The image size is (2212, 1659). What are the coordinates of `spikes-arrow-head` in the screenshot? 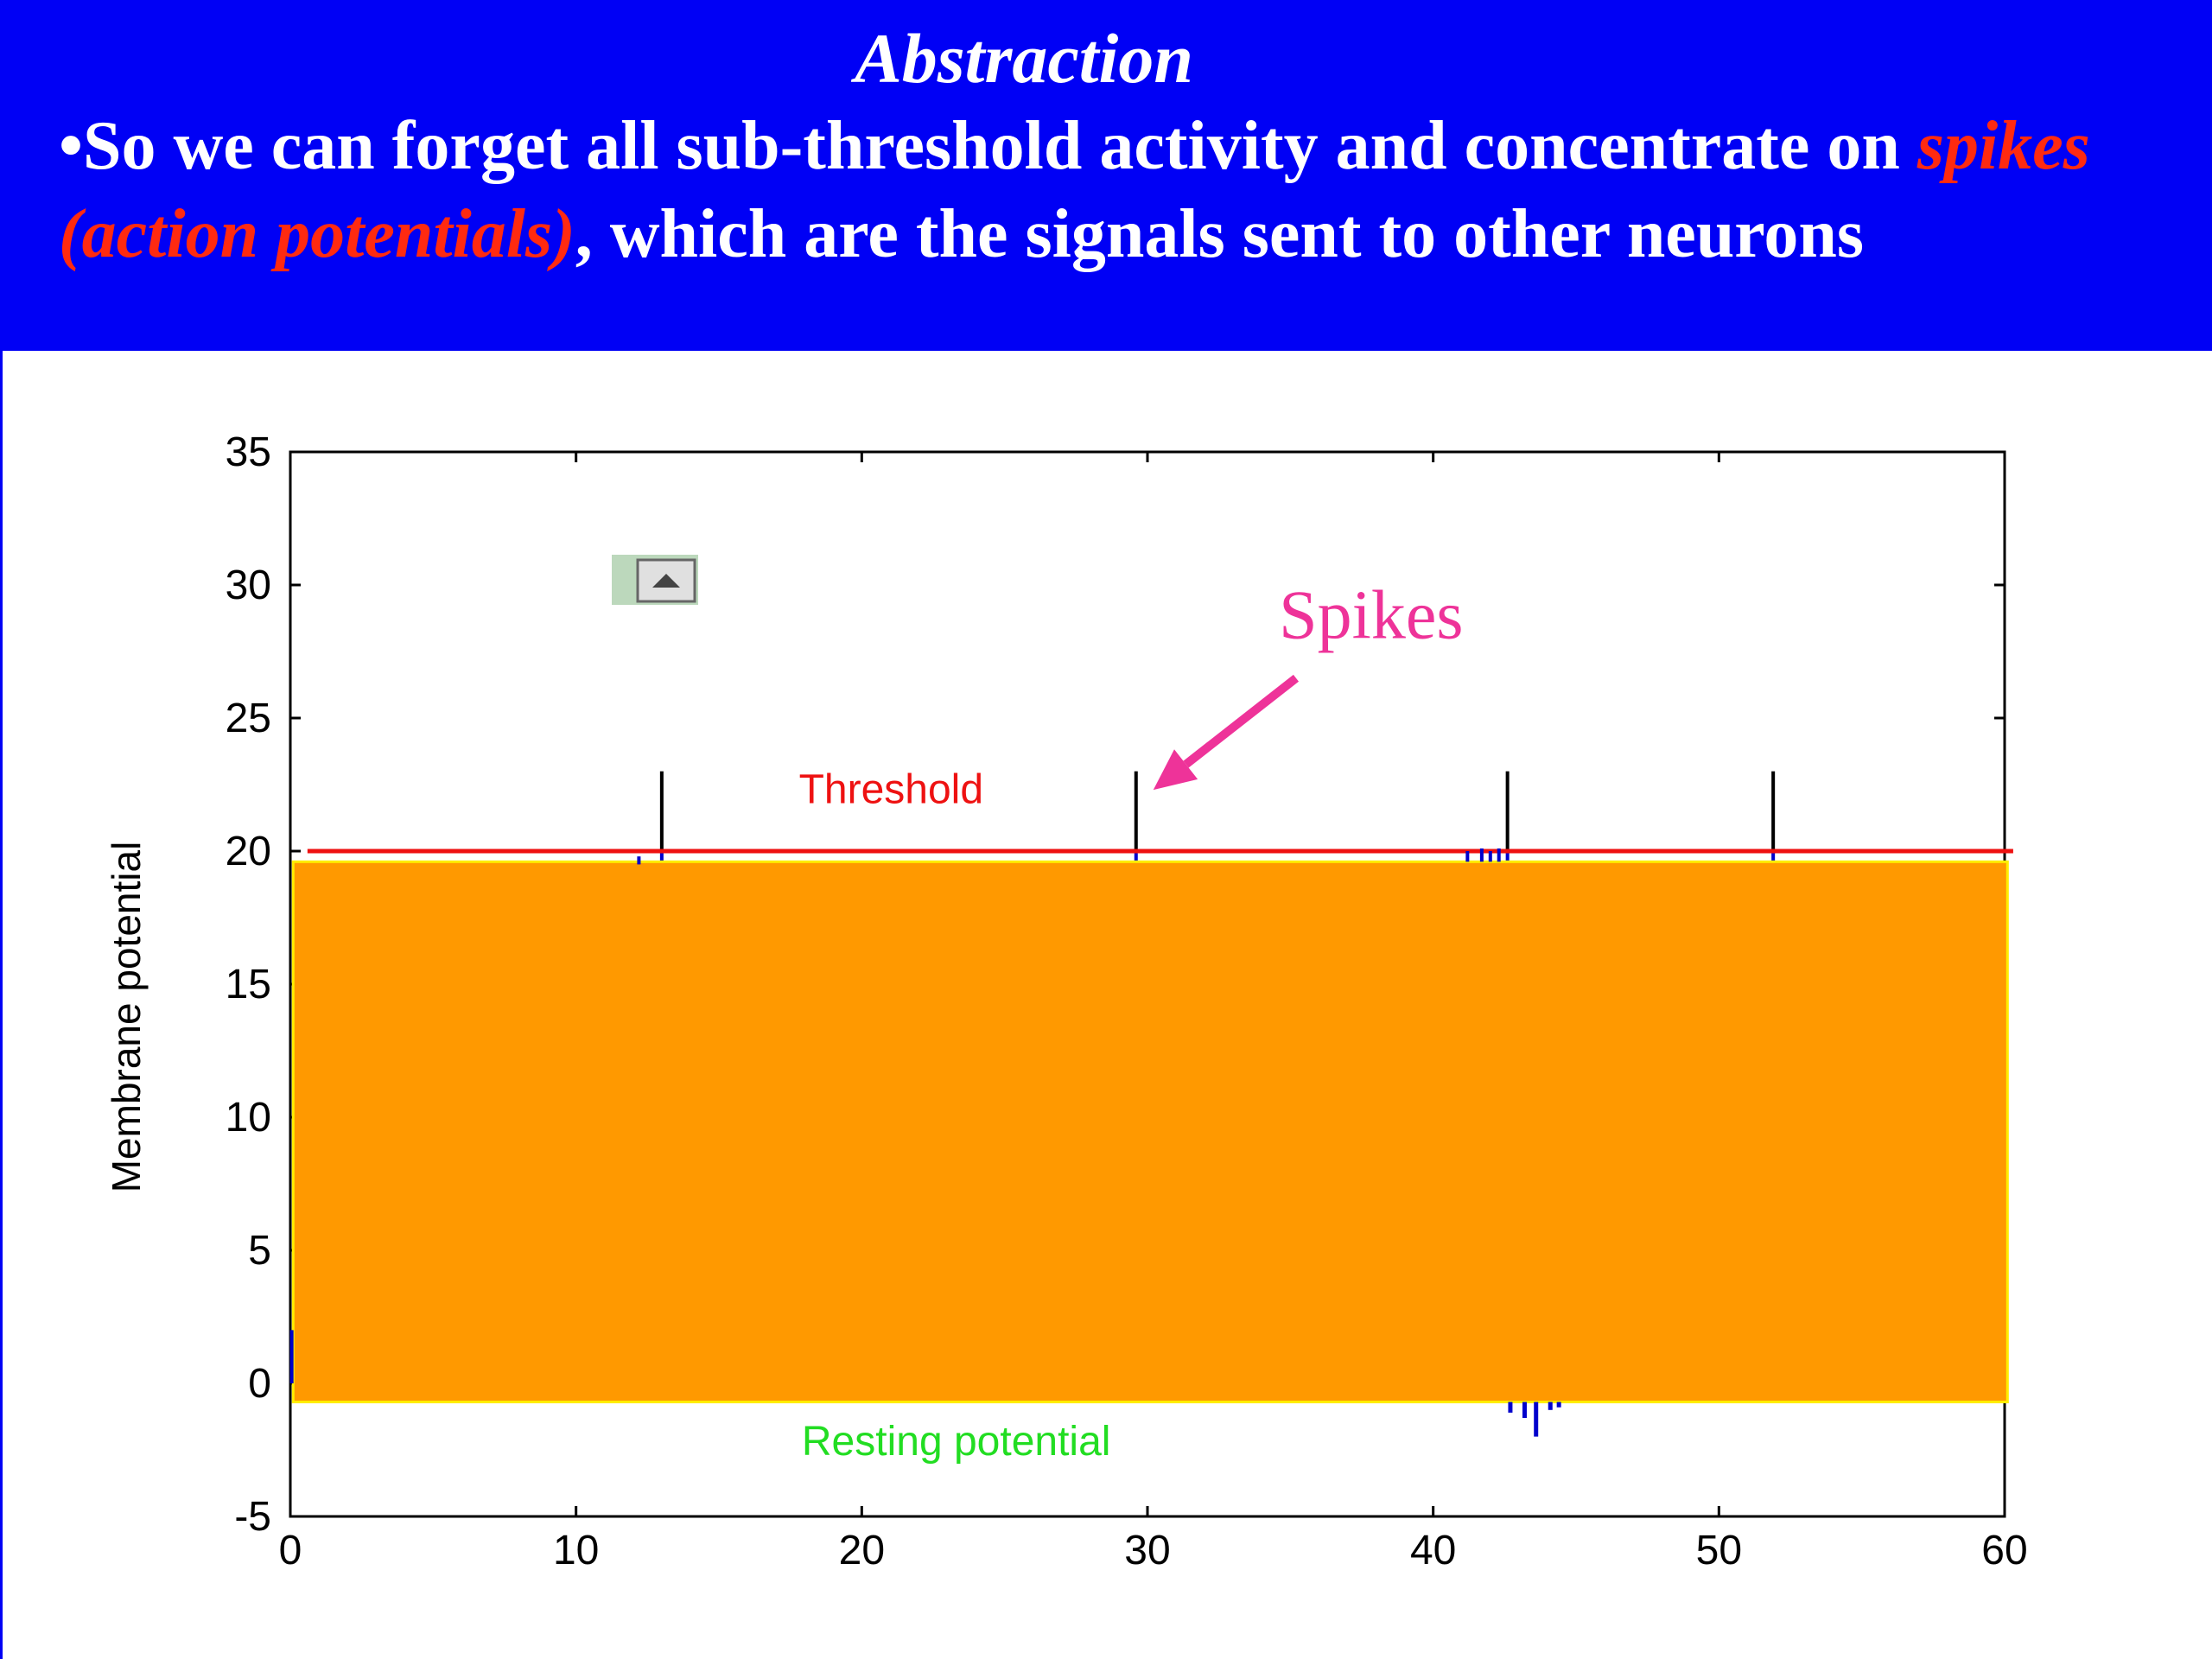 It's located at (1175, 770).